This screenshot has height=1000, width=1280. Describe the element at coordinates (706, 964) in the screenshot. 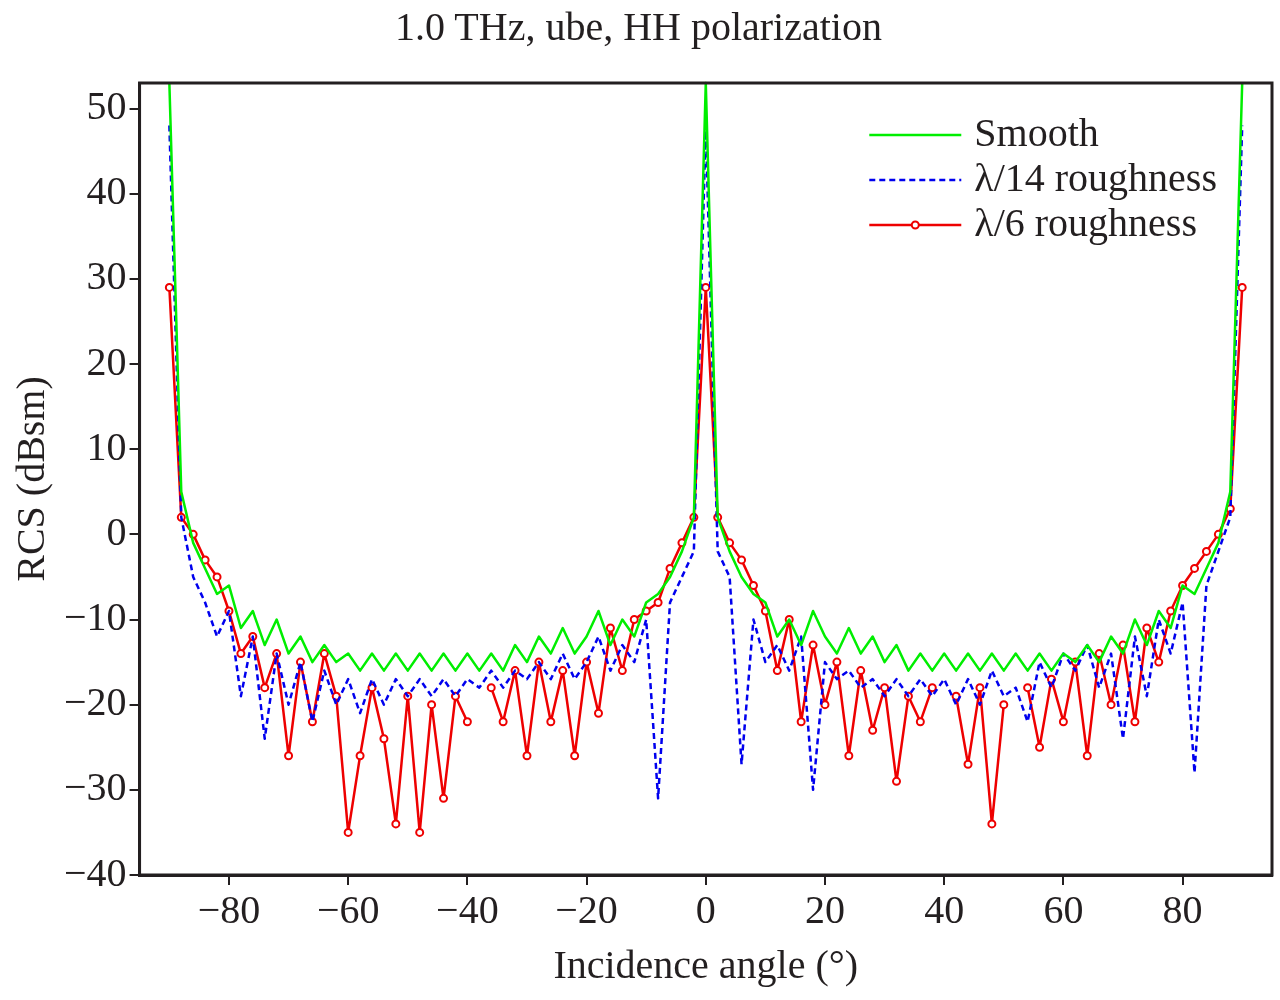

I see `x-axis-title: Incidence angle (°)` at that location.